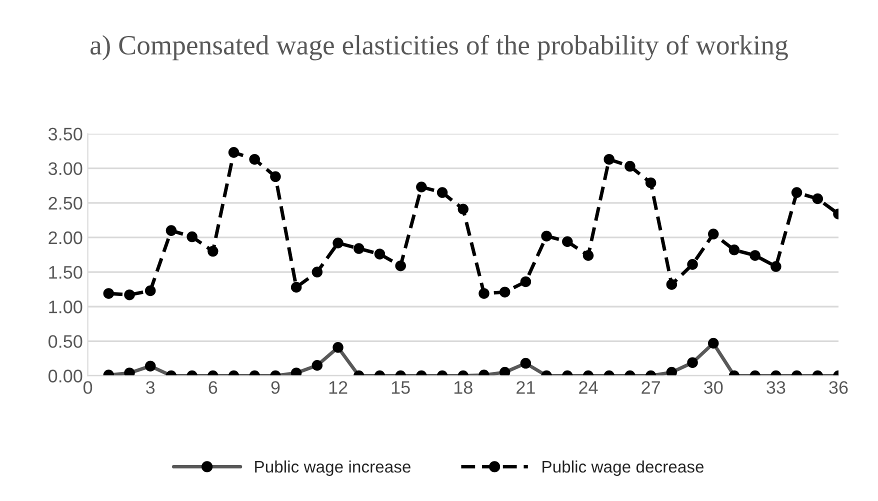 The width and height of the screenshot is (878, 501). I want to click on x-tick-label: 15, so click(401, 387).